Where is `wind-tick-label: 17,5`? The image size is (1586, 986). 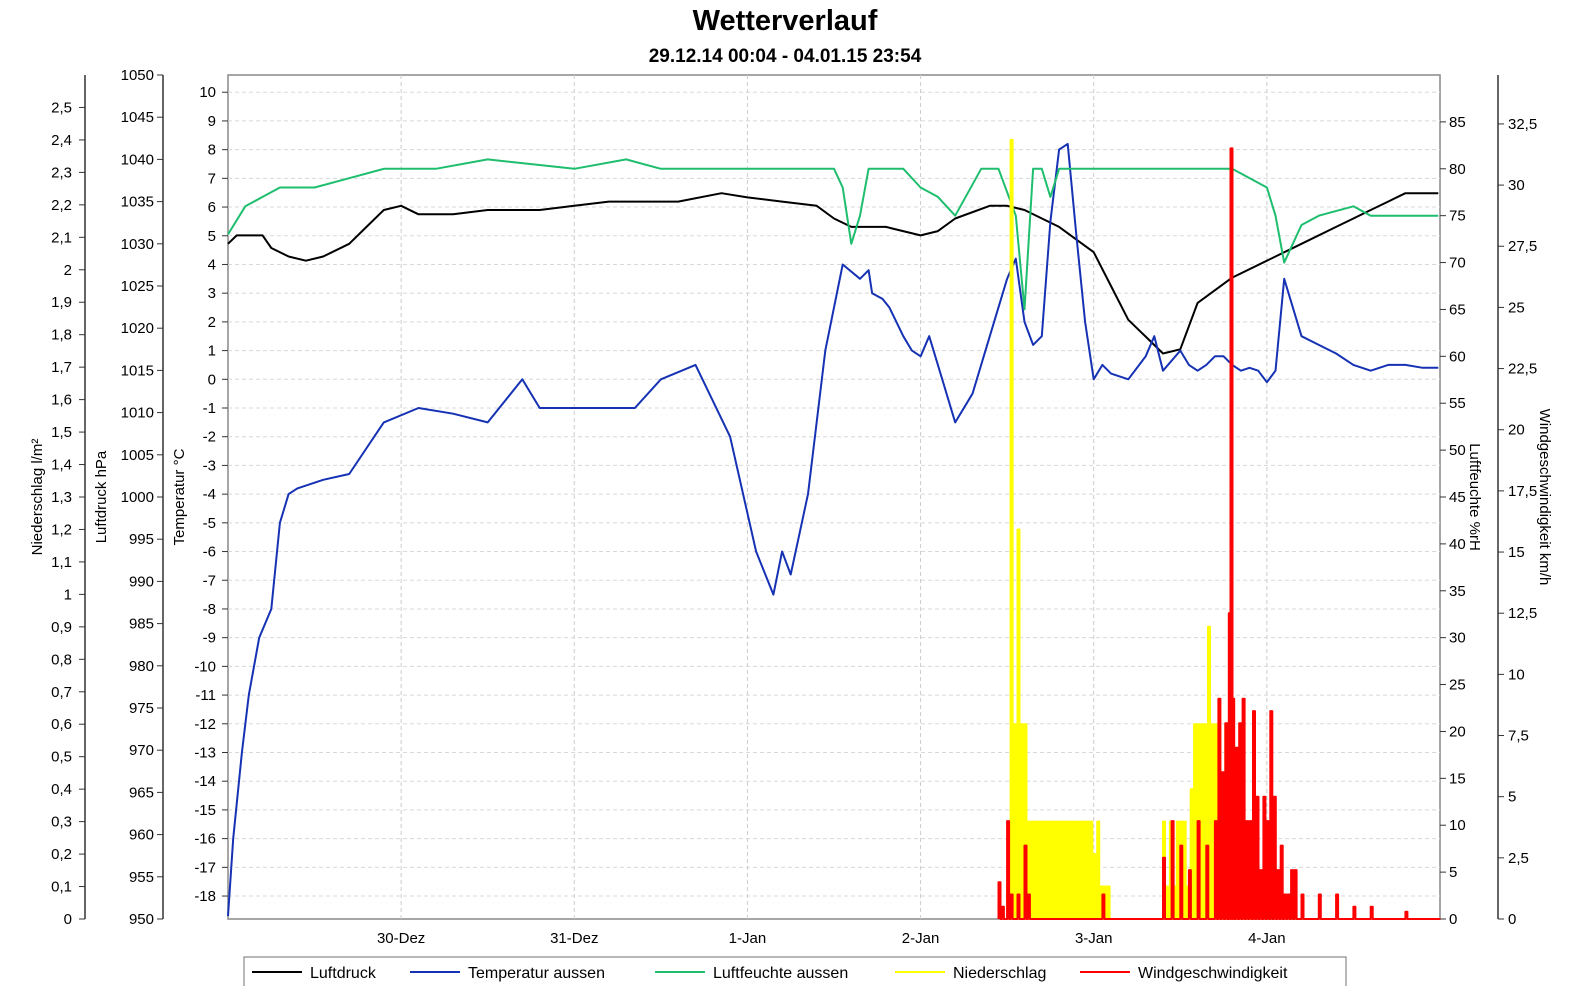 wind-tick-label: 17,5 is located at coordinates (1522, 491).